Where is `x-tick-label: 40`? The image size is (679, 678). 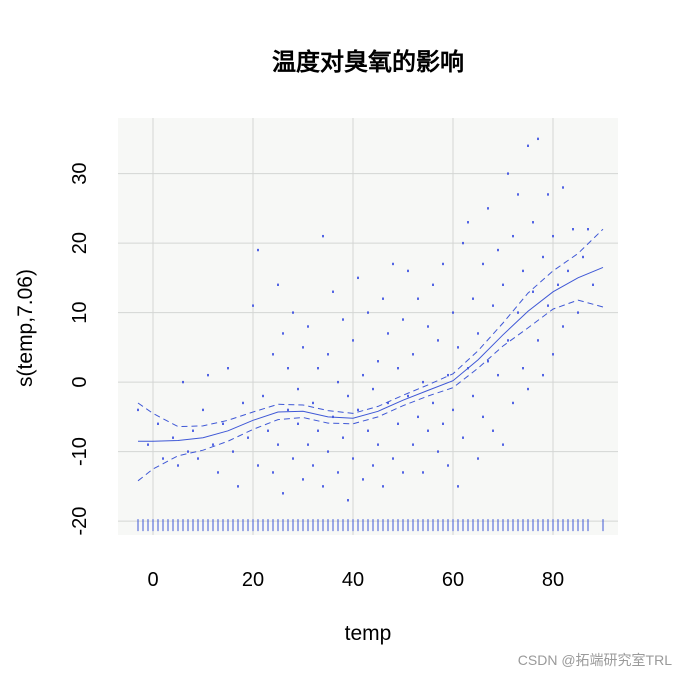
x-tick-label: 40 is located at coordinates (353, 580).